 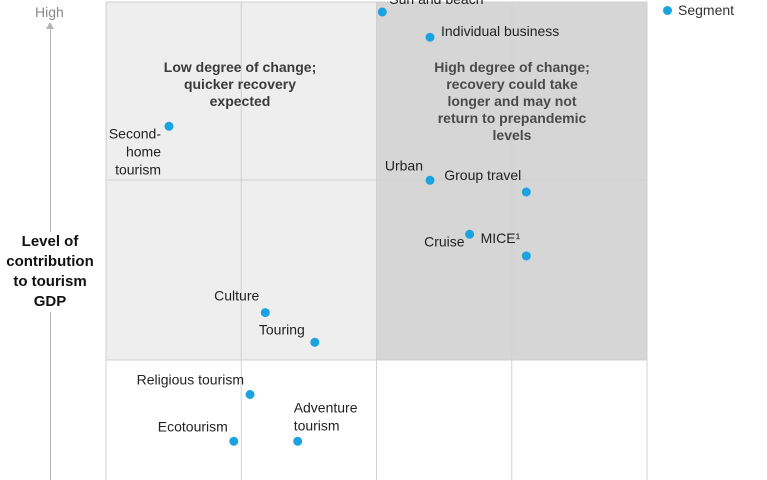 What do you see at coordinates (404, 165) in the screenshot?
I see `data-point-label: Urban` at bounding box center [404, 165].